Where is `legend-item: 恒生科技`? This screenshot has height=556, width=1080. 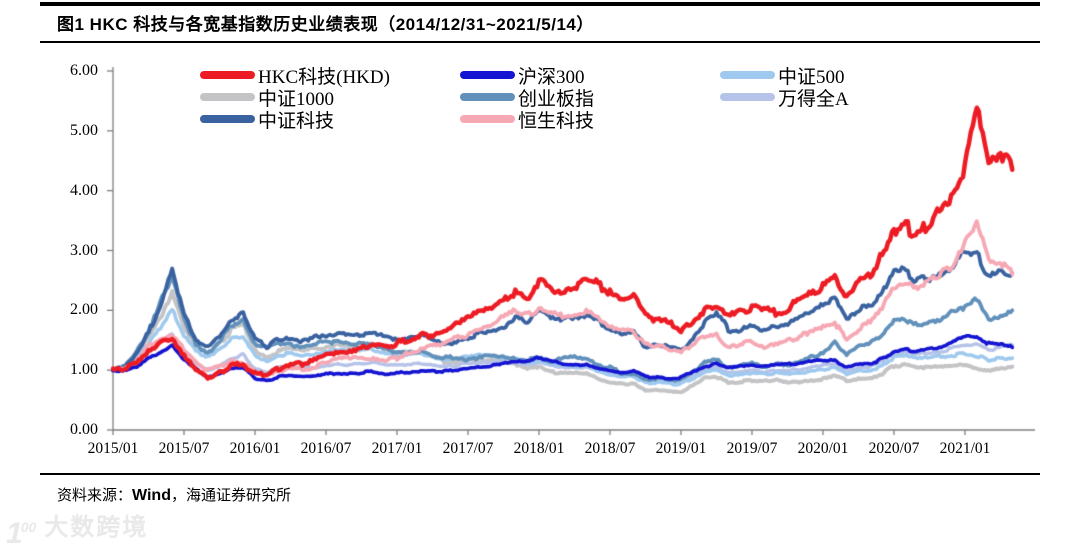
legend-item: 恒生科技 is located at coordinates (527, 120).